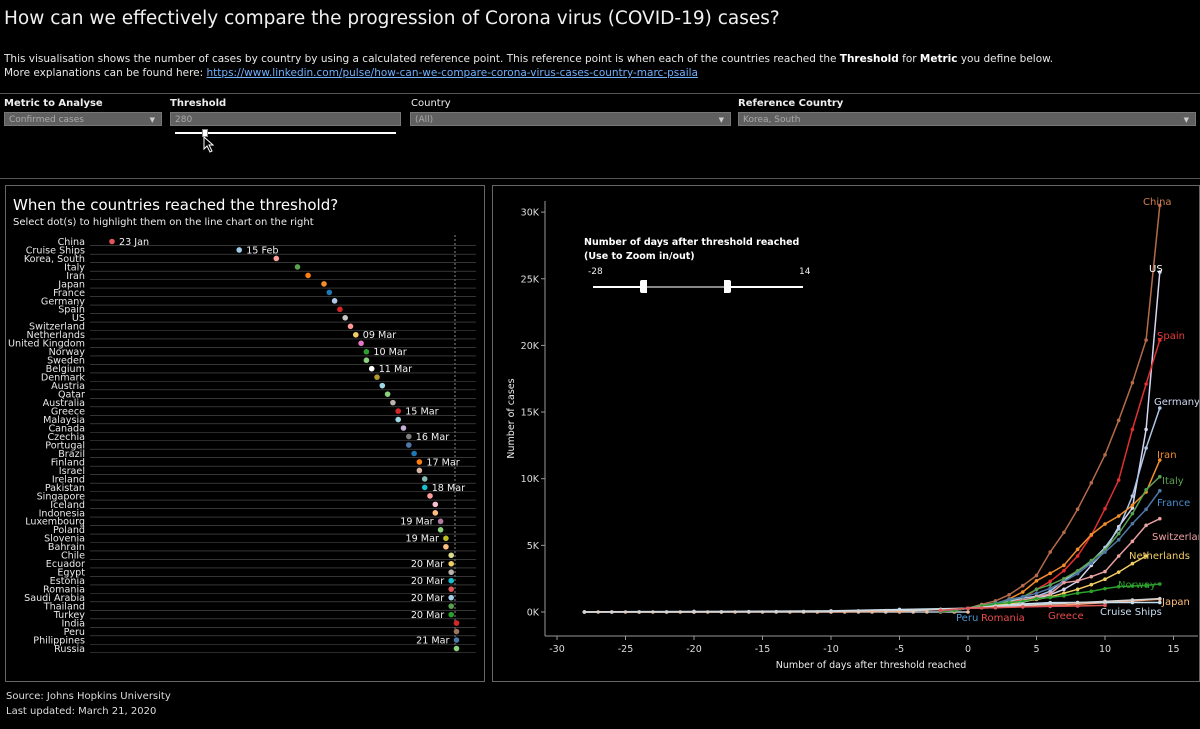 This screenshot has width=1200, height=729. I want to click on threshold-slider-track, so click(285, 133).